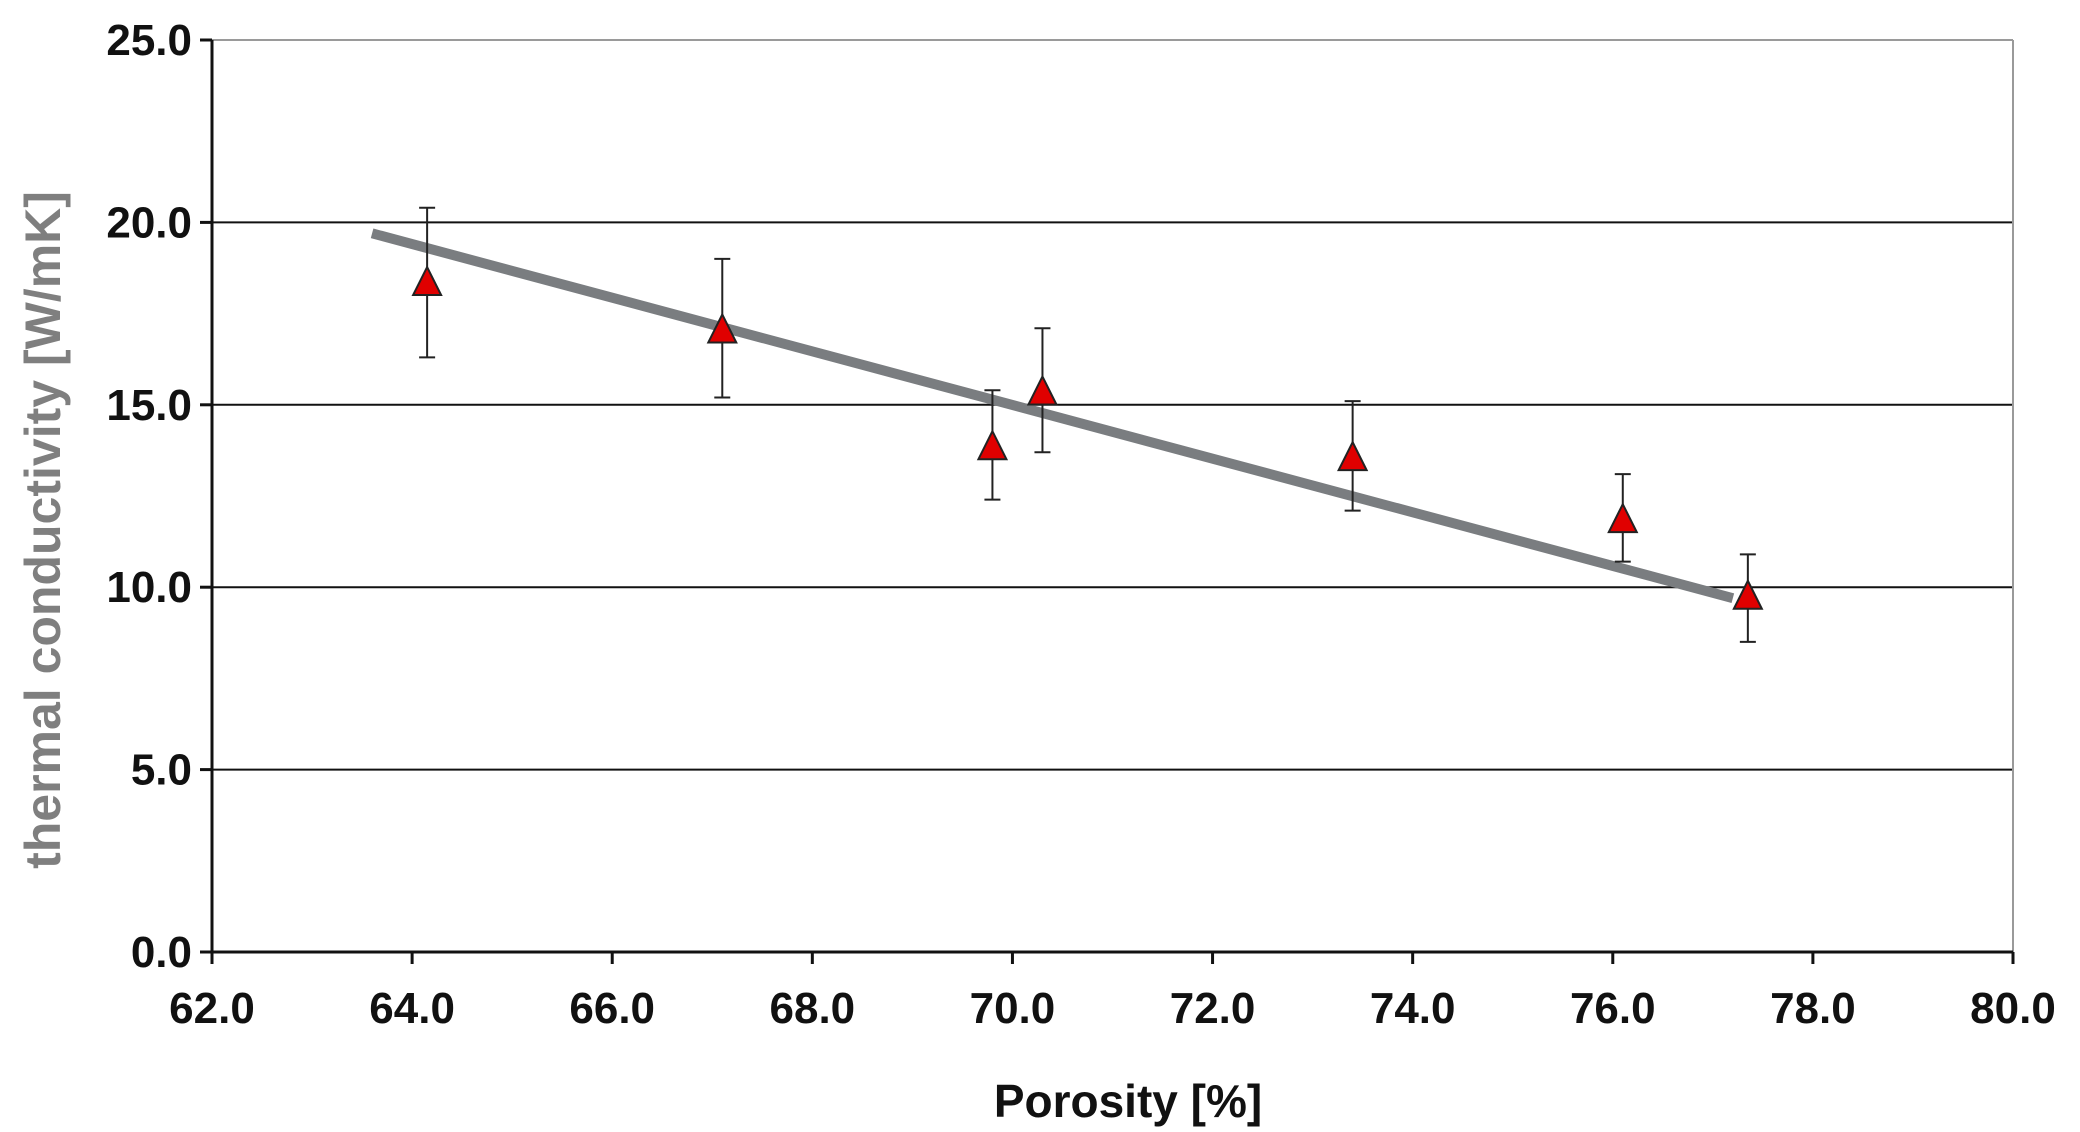 This screenshot has width=2080, height=1132. Describe the element at coordinates (161, 770) in the screenshot. I see `y-tick-label-1: 5.0` at that location.